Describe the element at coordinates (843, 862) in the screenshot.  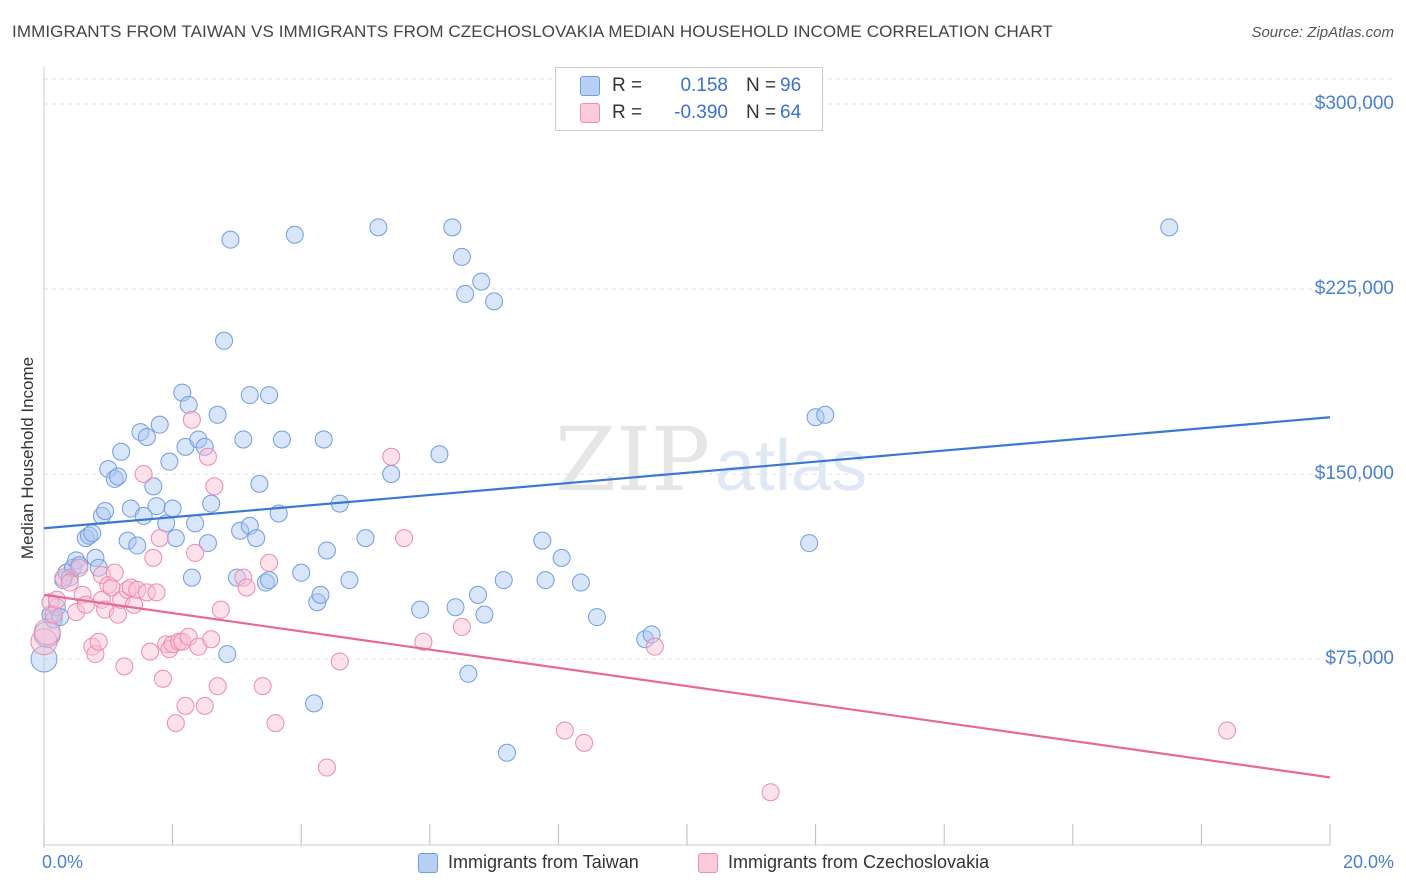
I see `bottom-legend-czech: Immigrants from Czechoslovakia` at that location.